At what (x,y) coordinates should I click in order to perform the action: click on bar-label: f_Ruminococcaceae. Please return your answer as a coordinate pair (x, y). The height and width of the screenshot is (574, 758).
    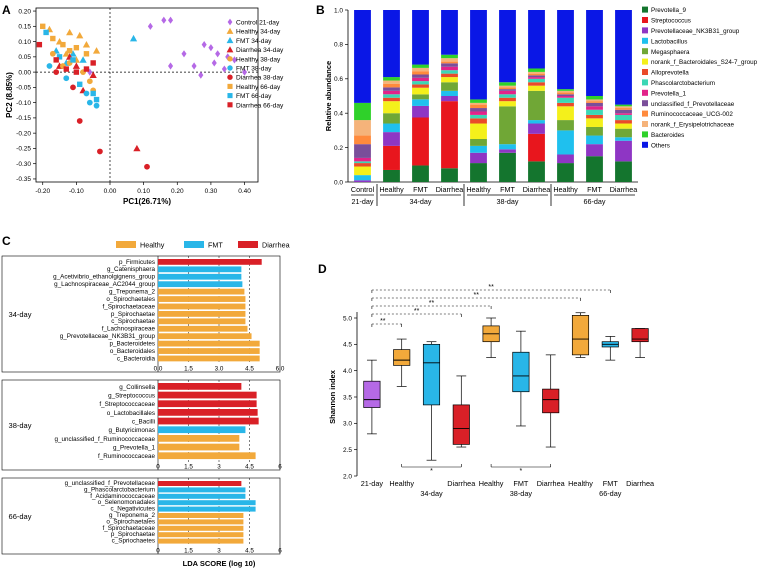
    Looking at the image, I should click on (127, 456).